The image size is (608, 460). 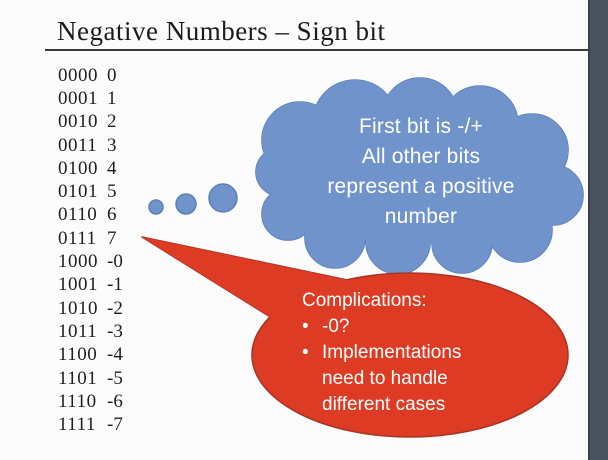 What do you see at coordinates (78, 75) in the screenshot?
I see `binary-value: 0000` at bounding box center [78, 75].